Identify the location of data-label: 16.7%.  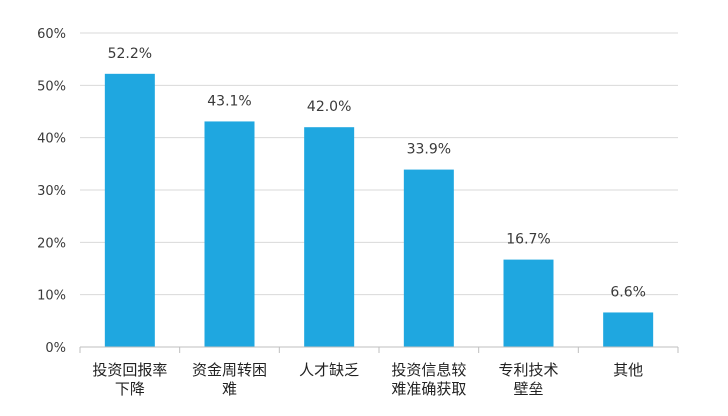
(528, 240).